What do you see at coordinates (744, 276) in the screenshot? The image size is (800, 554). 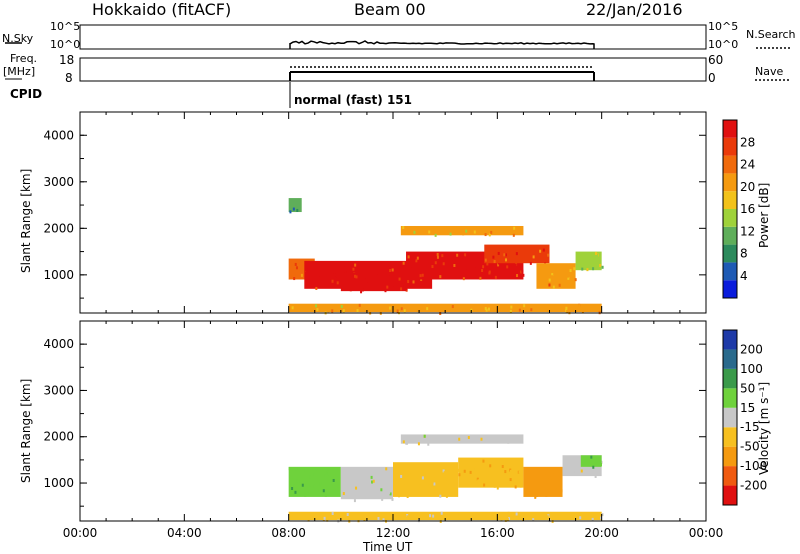 I see `colorbar-tick-label: 4` at bounding box center [744, 276].